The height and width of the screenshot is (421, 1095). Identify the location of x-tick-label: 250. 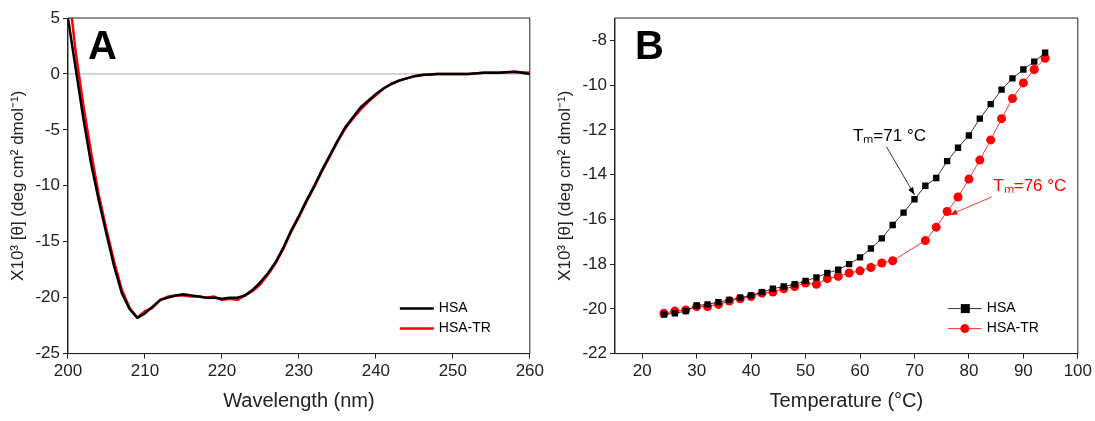
(453, 371).